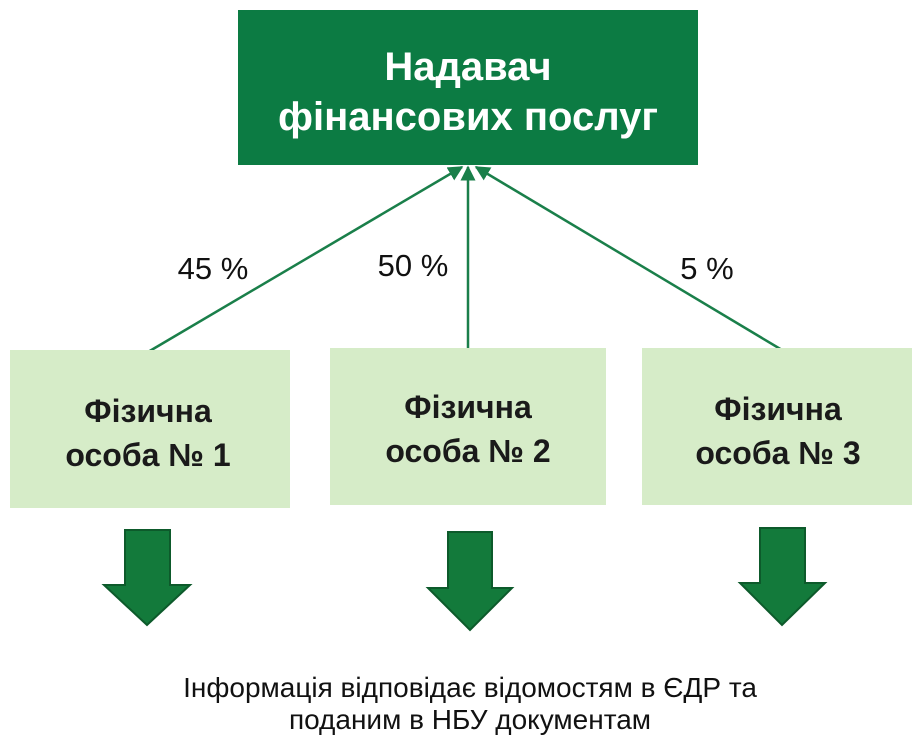  I want to click on top-node, so click(468, 87).